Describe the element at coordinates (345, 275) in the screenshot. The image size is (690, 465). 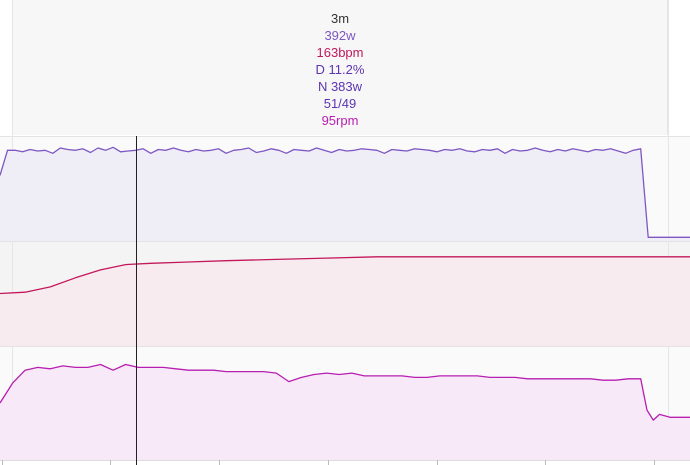
I see `heart-rate-line` at that location.